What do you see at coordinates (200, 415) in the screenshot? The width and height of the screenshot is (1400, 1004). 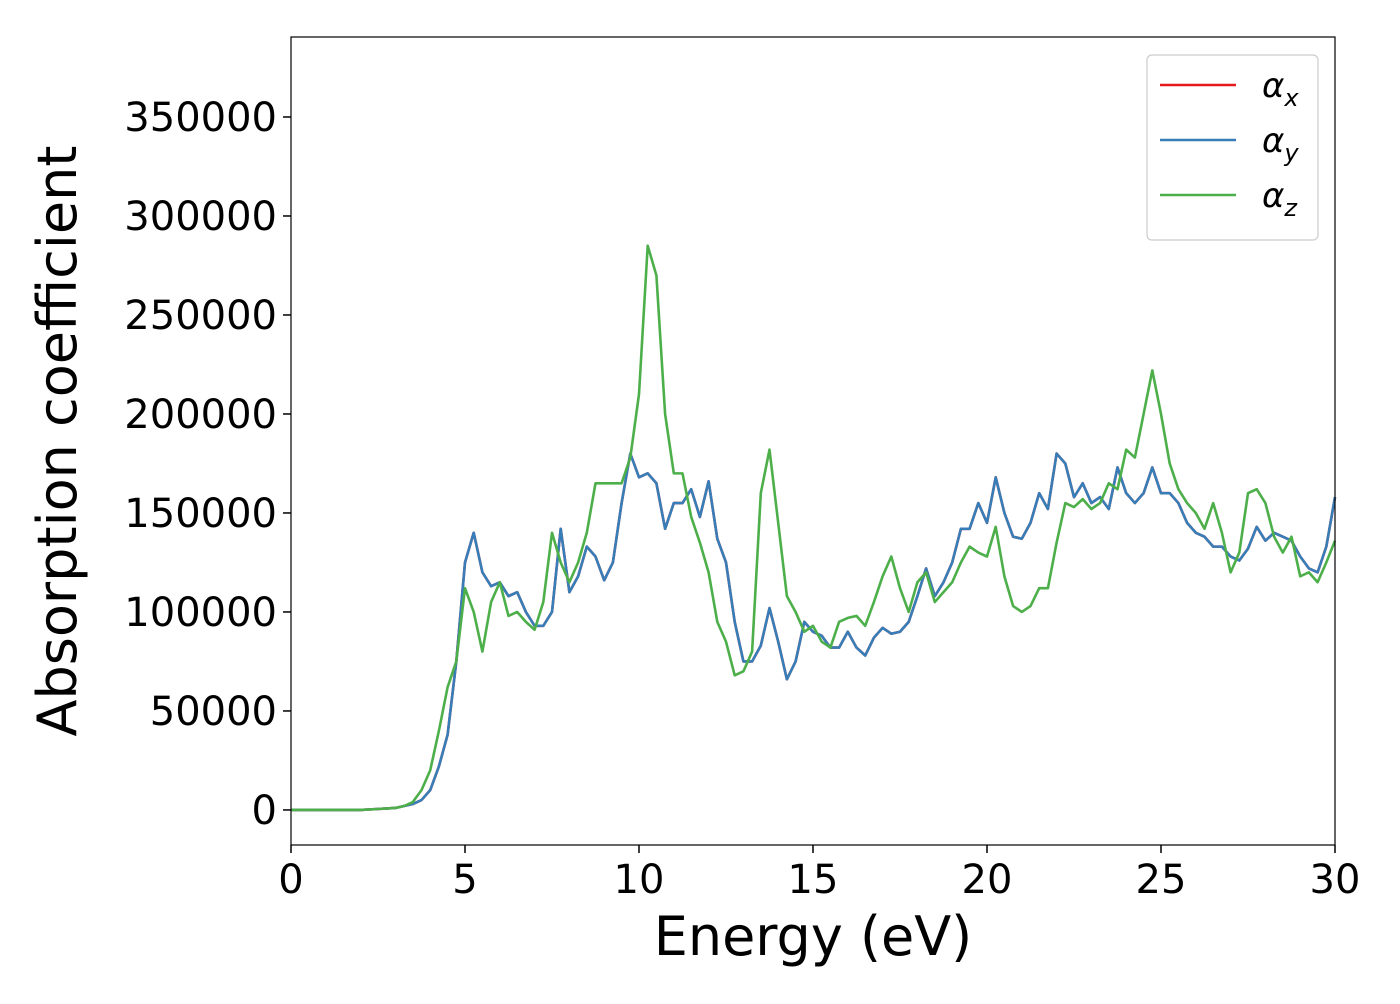 I see `y-tick-label: 200000` at bounding box center [200, 415].